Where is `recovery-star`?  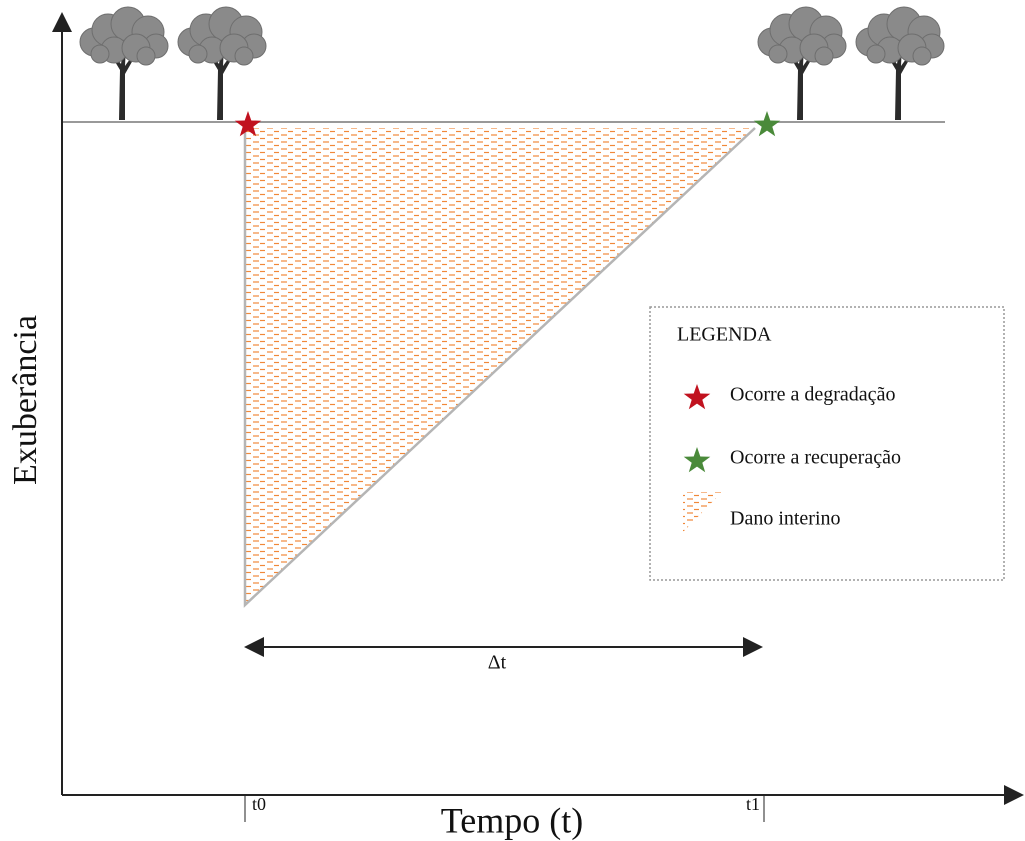
recovery-star is located at coordinates (767, 124).